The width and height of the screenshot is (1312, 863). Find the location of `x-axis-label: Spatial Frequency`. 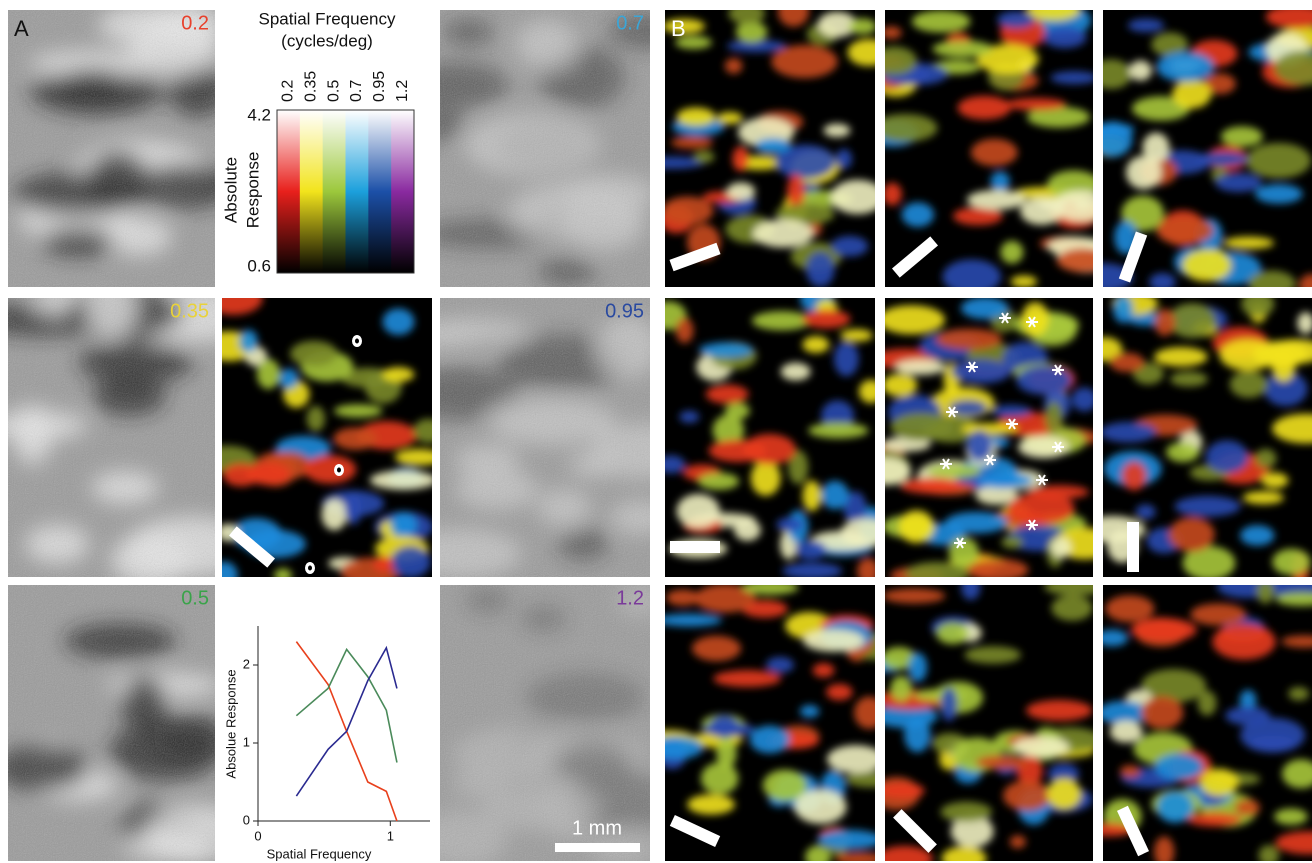

x-axis-label: Spatial Frequency is located at coordinates (319, 853).